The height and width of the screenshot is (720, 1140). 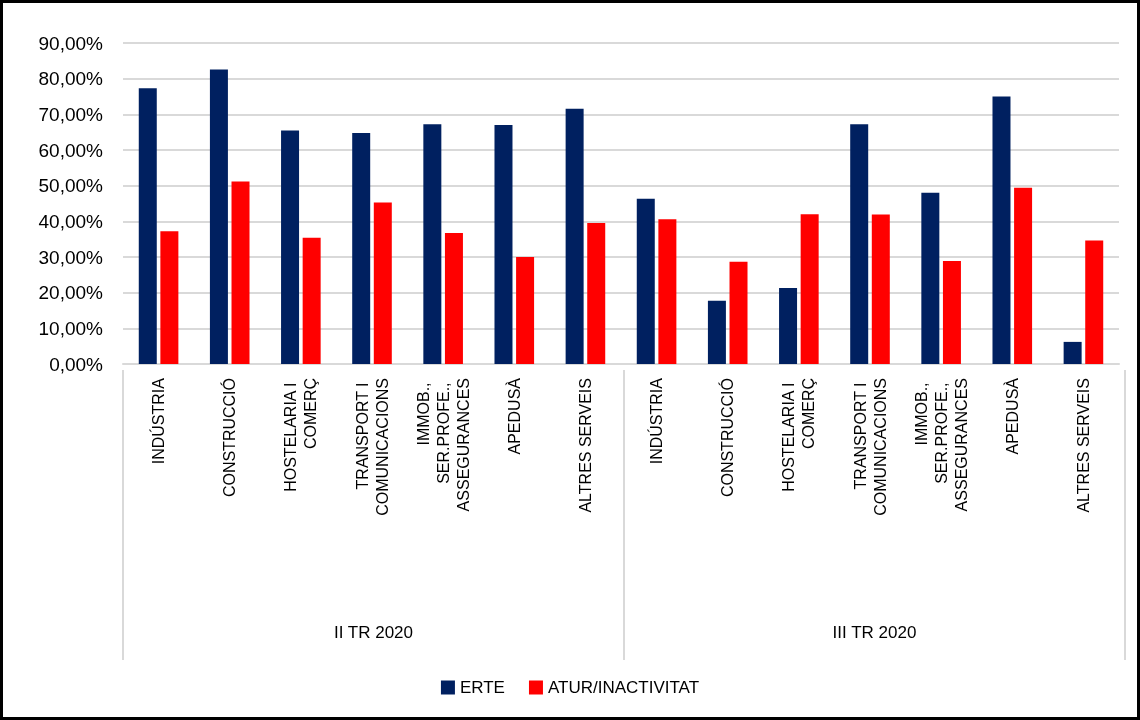 I want to click on legend-label: ERTE, so click(x=482, y=687).